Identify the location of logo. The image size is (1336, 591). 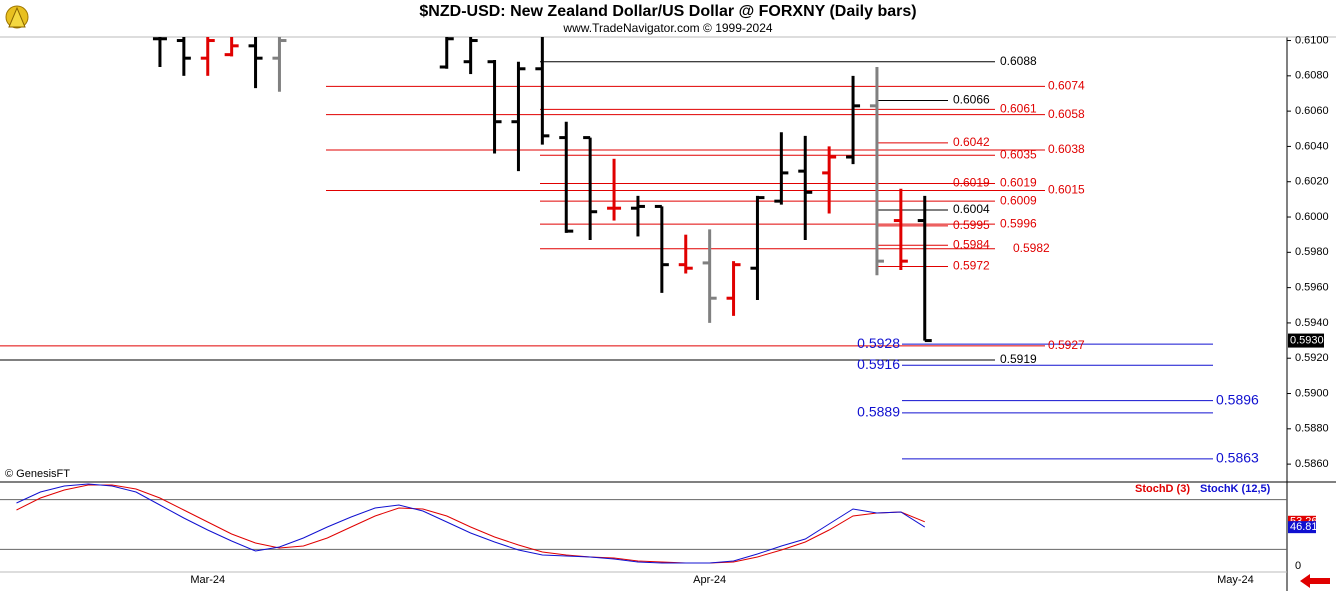
(17, 17).